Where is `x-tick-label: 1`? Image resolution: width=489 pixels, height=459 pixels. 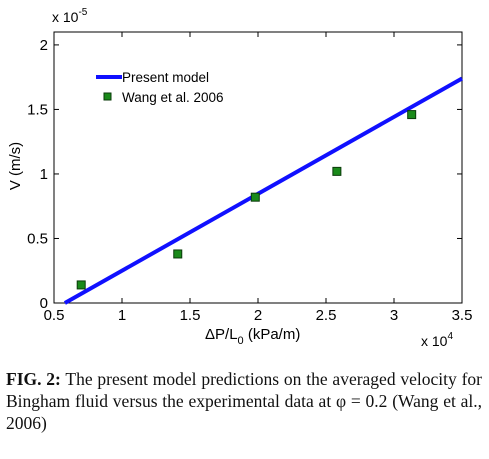
x-tick-label: 1 is located at coordinates (122, 315).